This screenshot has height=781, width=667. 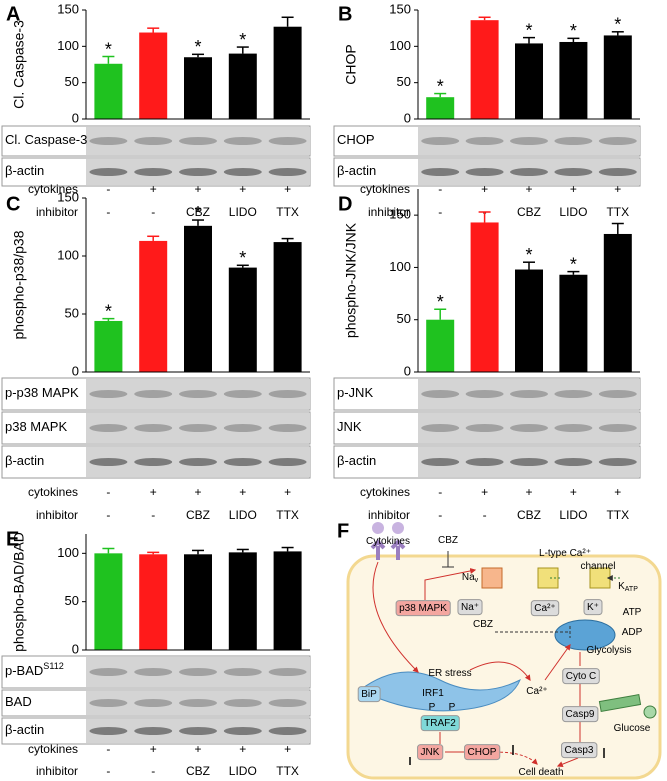 What do you see at coordinates (12, 539) in the screenshot?
I see `panel-letter: E` at bounding box center [12, 539].